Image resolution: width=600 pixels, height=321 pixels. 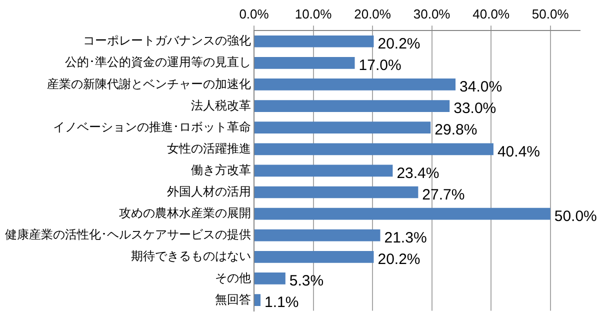 I want to click on x-tick-label: 30.0%, so click(x=432, y=14).